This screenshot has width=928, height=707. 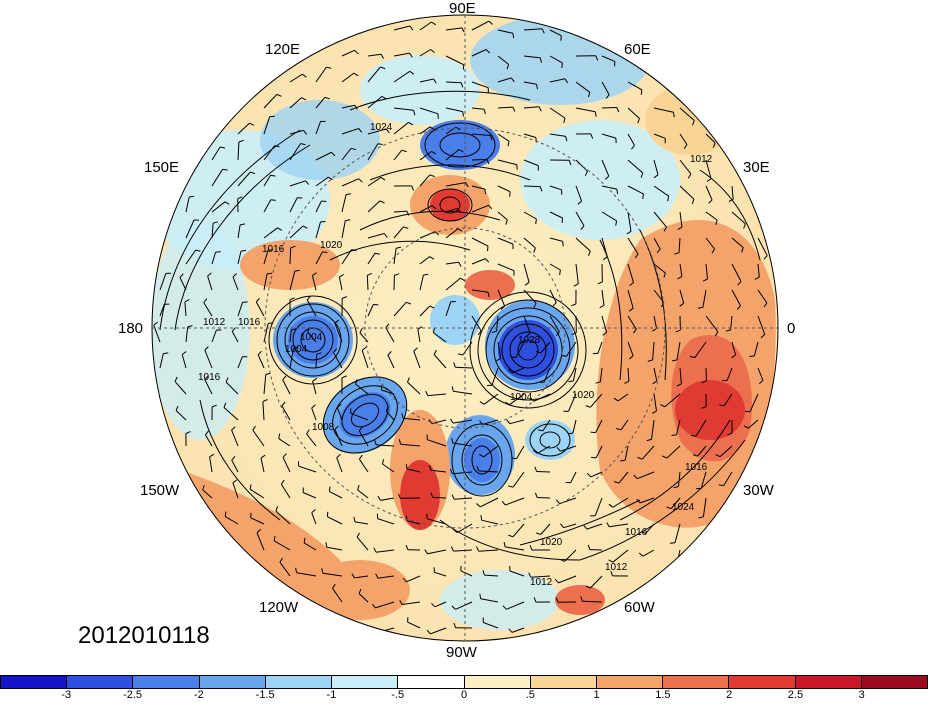 What do you see at coordinates (130, 328) in the screenshot?
I see `lon-label-180: 180` at bounding box center [130, 328].